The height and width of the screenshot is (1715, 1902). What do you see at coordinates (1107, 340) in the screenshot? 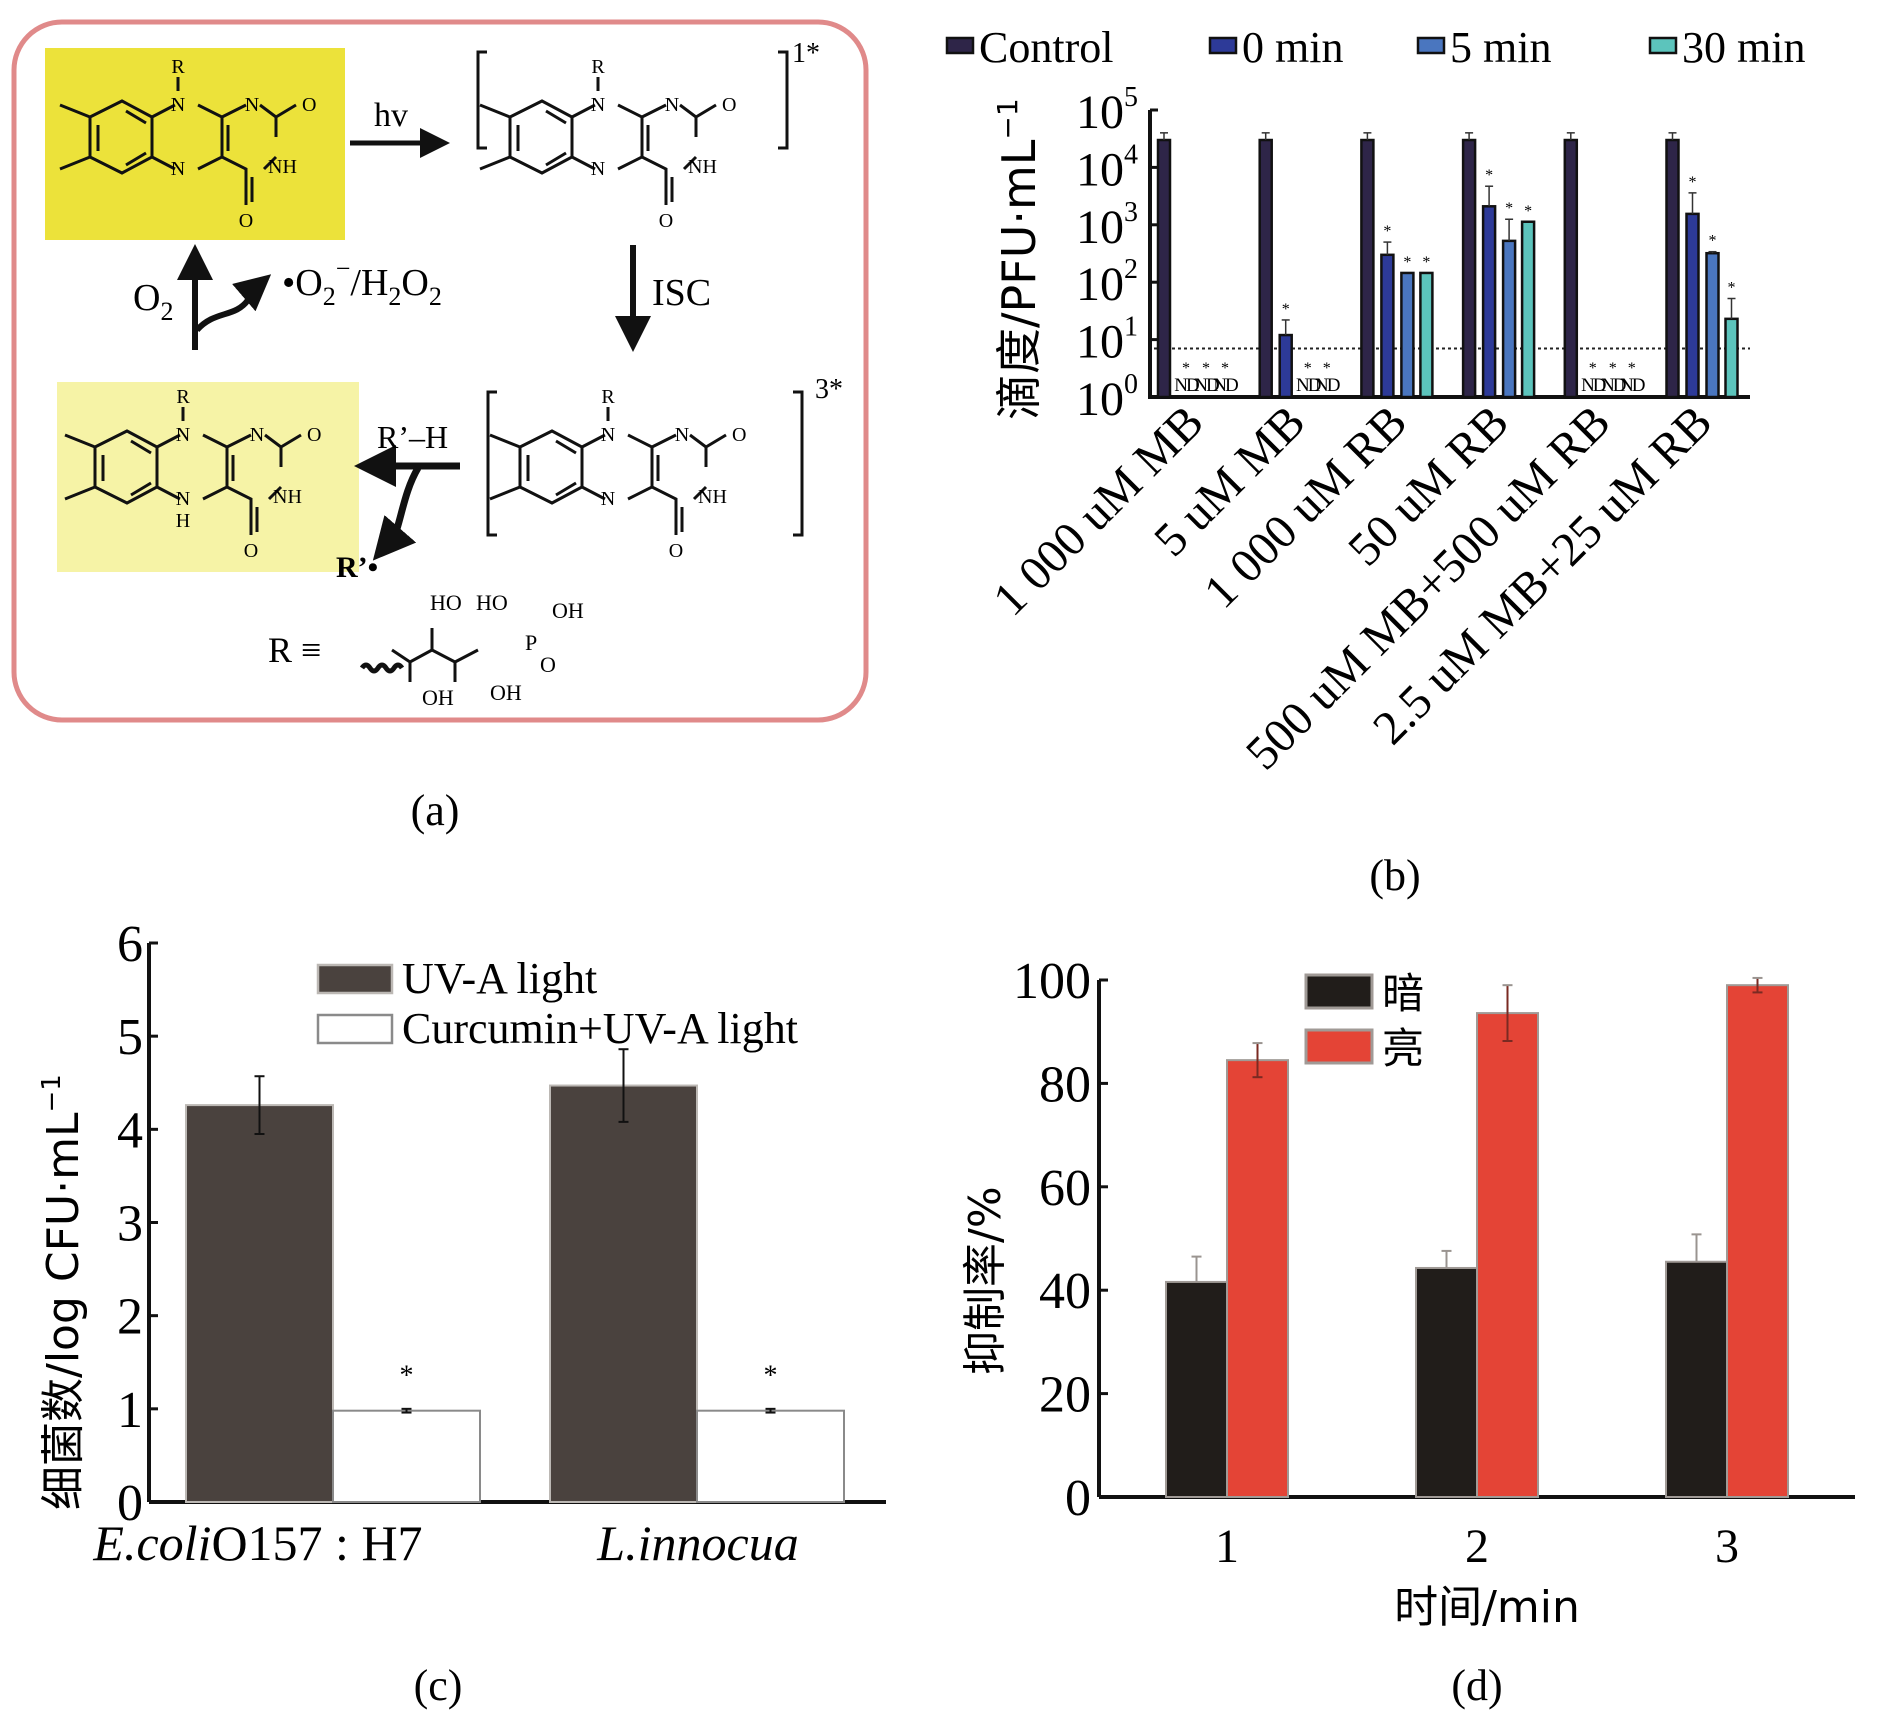
I see `y-tick-label: 10¹` at bounding box center [1107, 340].